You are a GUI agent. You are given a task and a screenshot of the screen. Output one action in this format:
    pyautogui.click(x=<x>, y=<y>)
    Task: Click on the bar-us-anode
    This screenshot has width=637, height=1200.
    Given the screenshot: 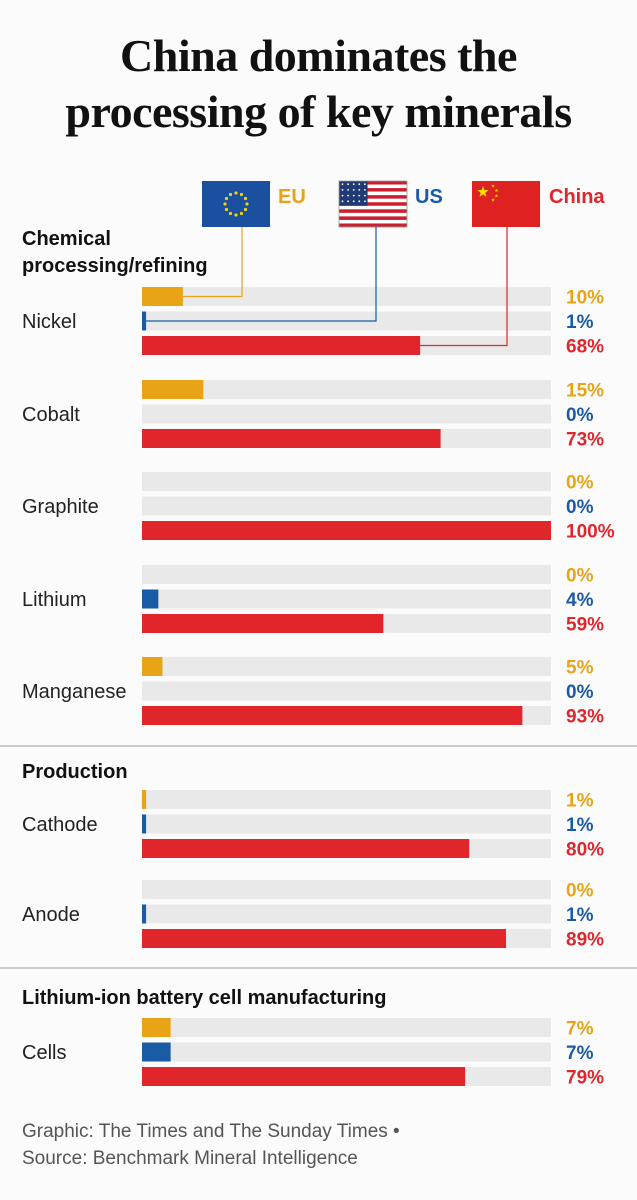 What is the action you would take?
    pyautogui.click(x=144, y=914)
    